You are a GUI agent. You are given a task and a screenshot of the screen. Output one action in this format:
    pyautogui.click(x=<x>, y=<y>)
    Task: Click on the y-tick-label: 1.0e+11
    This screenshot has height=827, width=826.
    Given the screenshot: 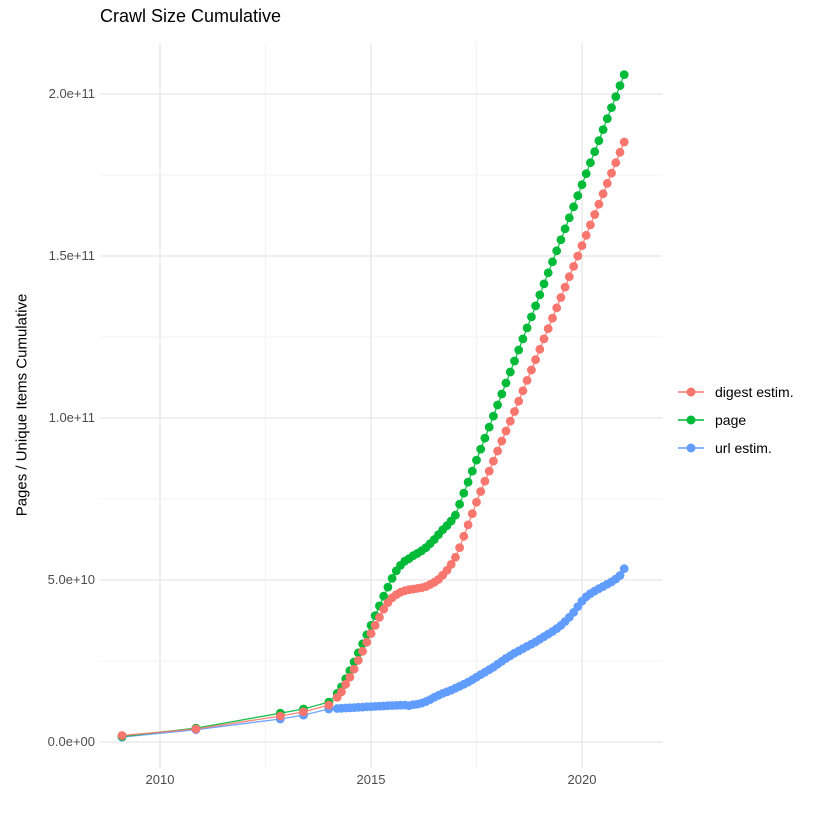 What is the action you would take?
    pyautogui.click(x=71, y=417)
    